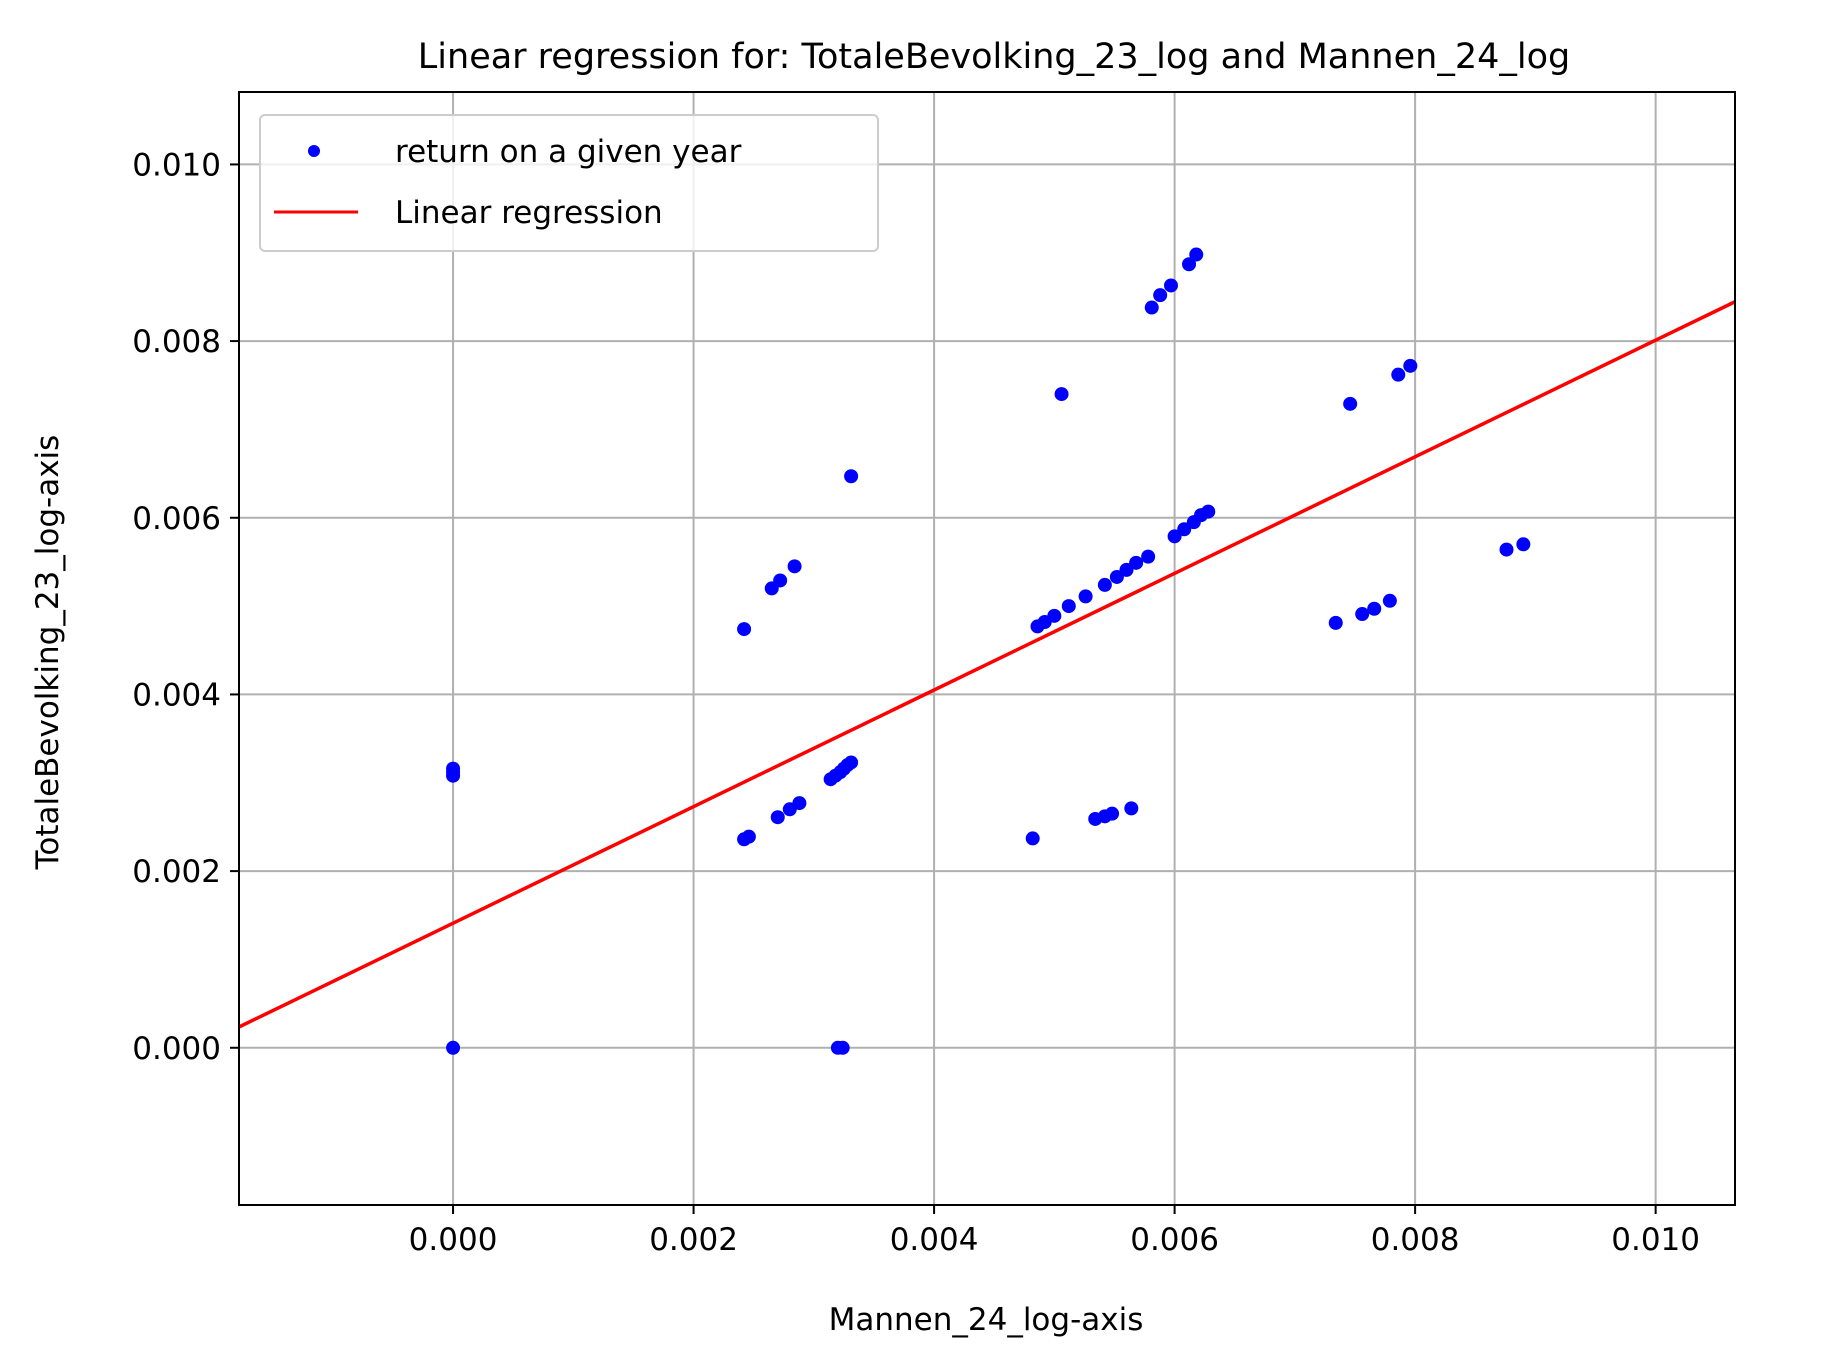 Image resolution: width=1835 pixels, height=1366 pixels. I want to click on x-tick-label: 0.008, so click(1415, 1240).